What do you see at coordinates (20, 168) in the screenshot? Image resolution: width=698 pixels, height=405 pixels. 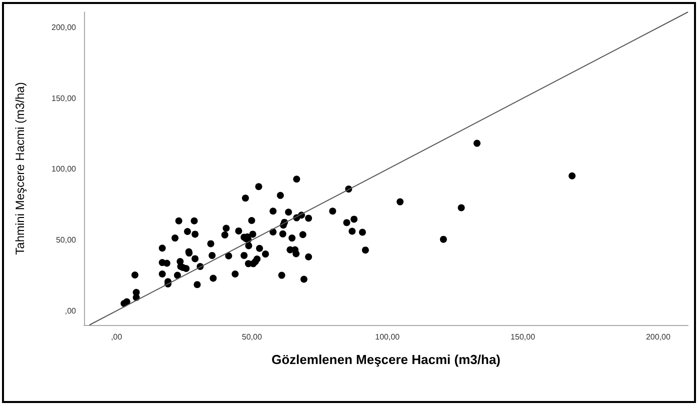 I see `y-axis-title: Tahmini Meşcere Hacmi (m3/ha)` at bounding box center [20, 168].